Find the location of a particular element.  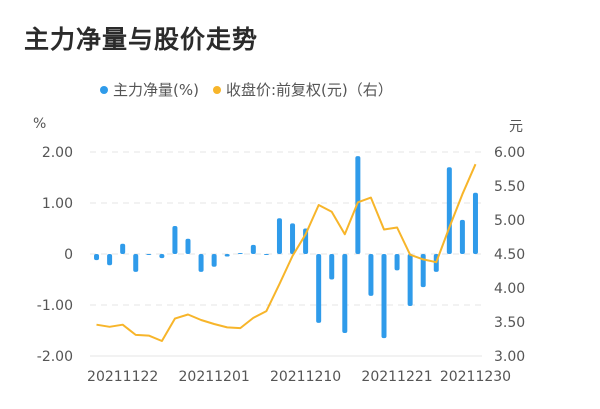

right-axis-tick: 4.00 is located at coordinates (509, 289).